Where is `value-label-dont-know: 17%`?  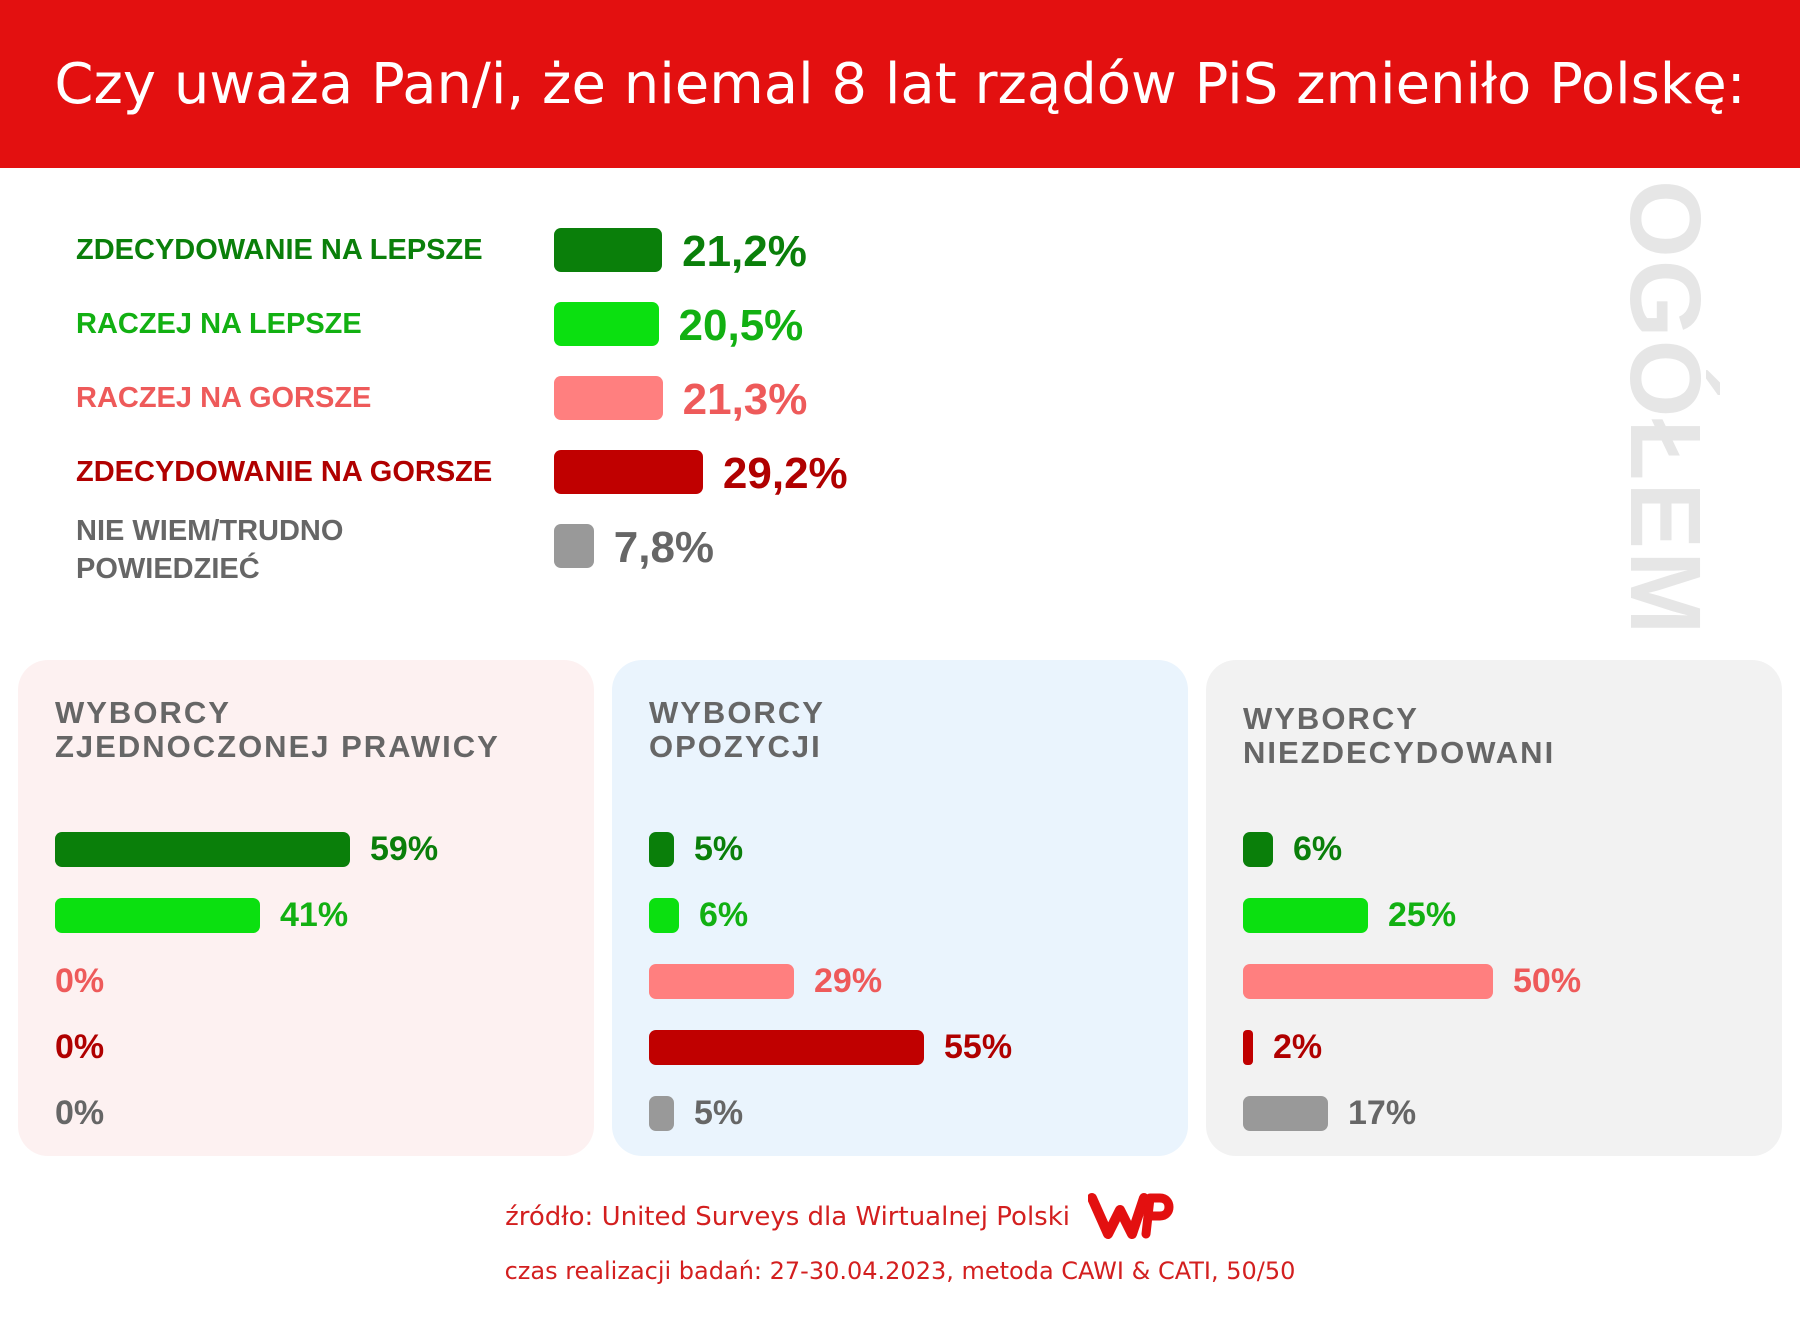 value-label-dont-know: 17% is located at coordinates (1382, 1113).